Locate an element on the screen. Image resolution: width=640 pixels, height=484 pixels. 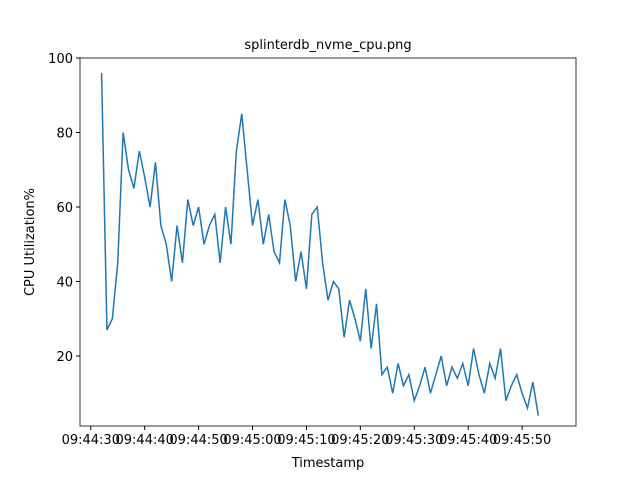
x-tick-label: 09:45:30 is located at coordinates (414, 440).